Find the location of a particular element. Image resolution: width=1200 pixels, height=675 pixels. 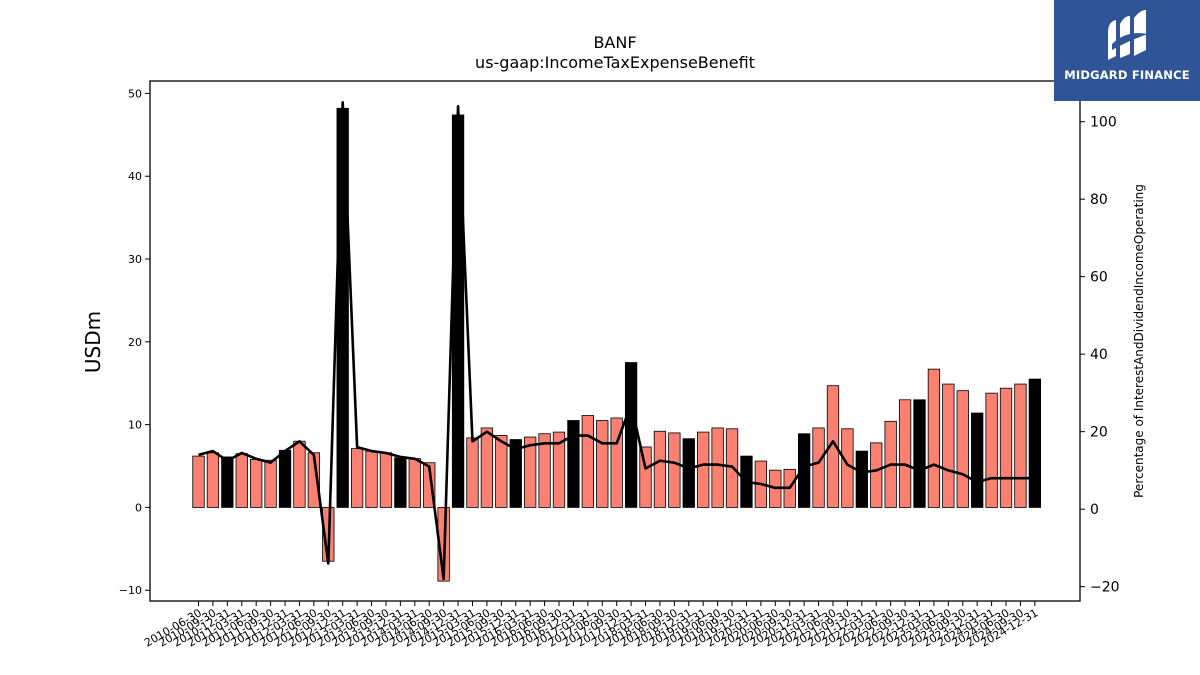

y2-tick-label: 0 is located at coordinates (1094, 510).